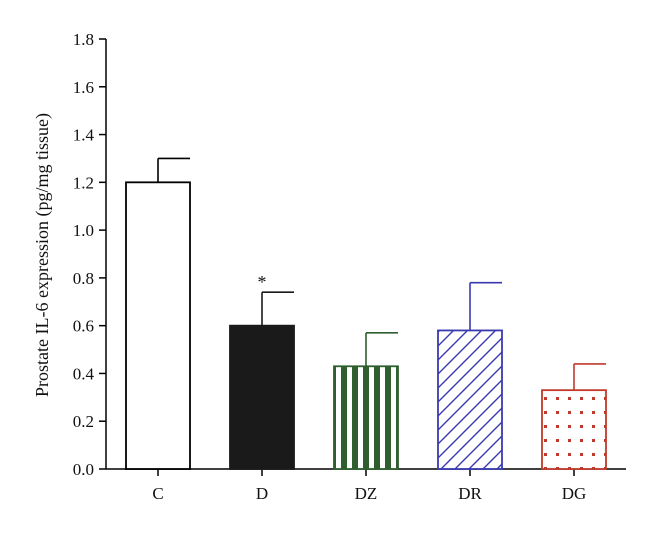  Describe the element at coordinates (84, 135) in the screenshot. I see `y-tick-label: 1.4` at that location.